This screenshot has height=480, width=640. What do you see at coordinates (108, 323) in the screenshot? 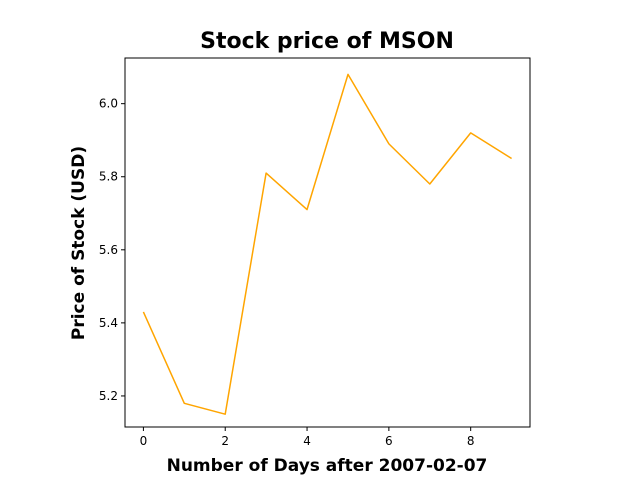
I see `y-tick-label: 5.4` at bounding box center [108, 323].